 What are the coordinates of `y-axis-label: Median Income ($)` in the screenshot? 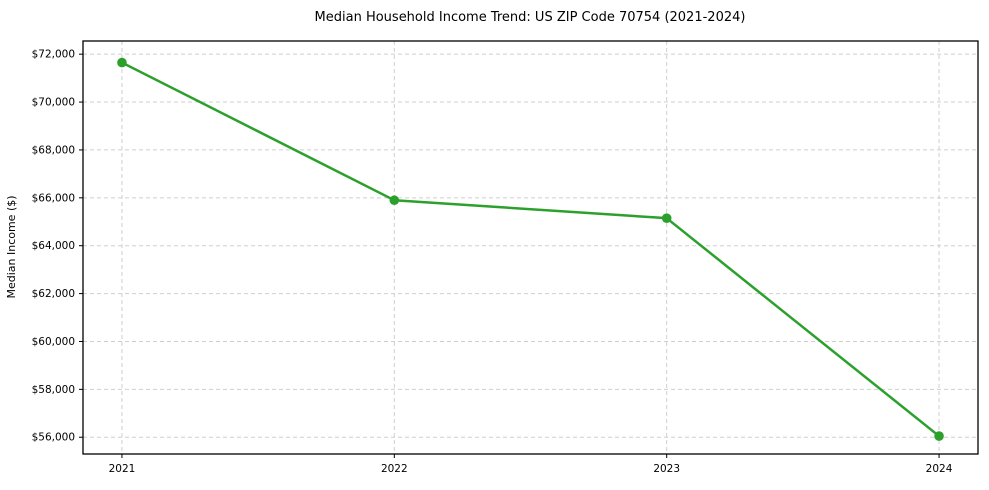 It's located at (11, 246).